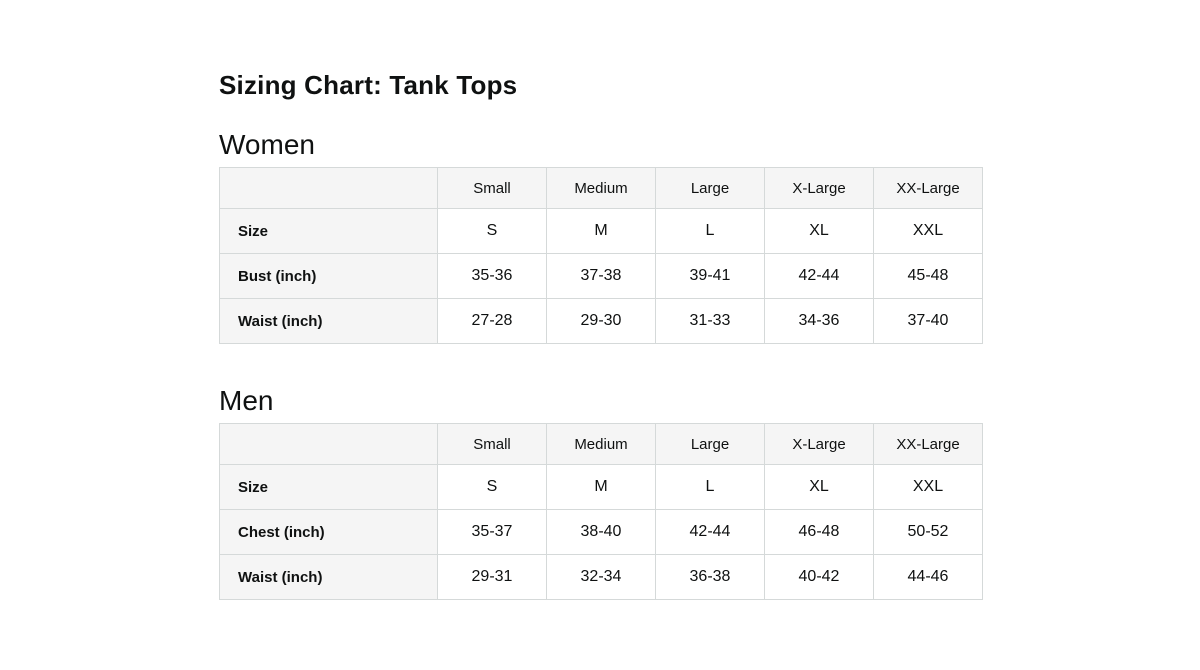 Image resolution: width=1200 pixels, height=670 pixels. Describe the element at coordinates (710, 276) in the screenshot. I see `women-bust-large: 39-41` at that location.